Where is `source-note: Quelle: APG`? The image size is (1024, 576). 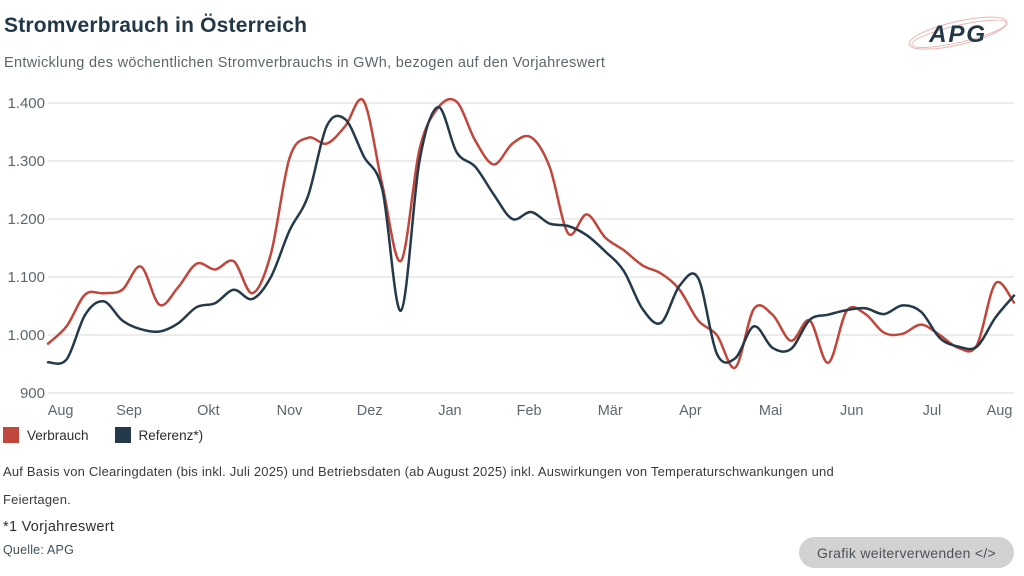
source-note: Quelle: APG is located at coordinates (38, 550).